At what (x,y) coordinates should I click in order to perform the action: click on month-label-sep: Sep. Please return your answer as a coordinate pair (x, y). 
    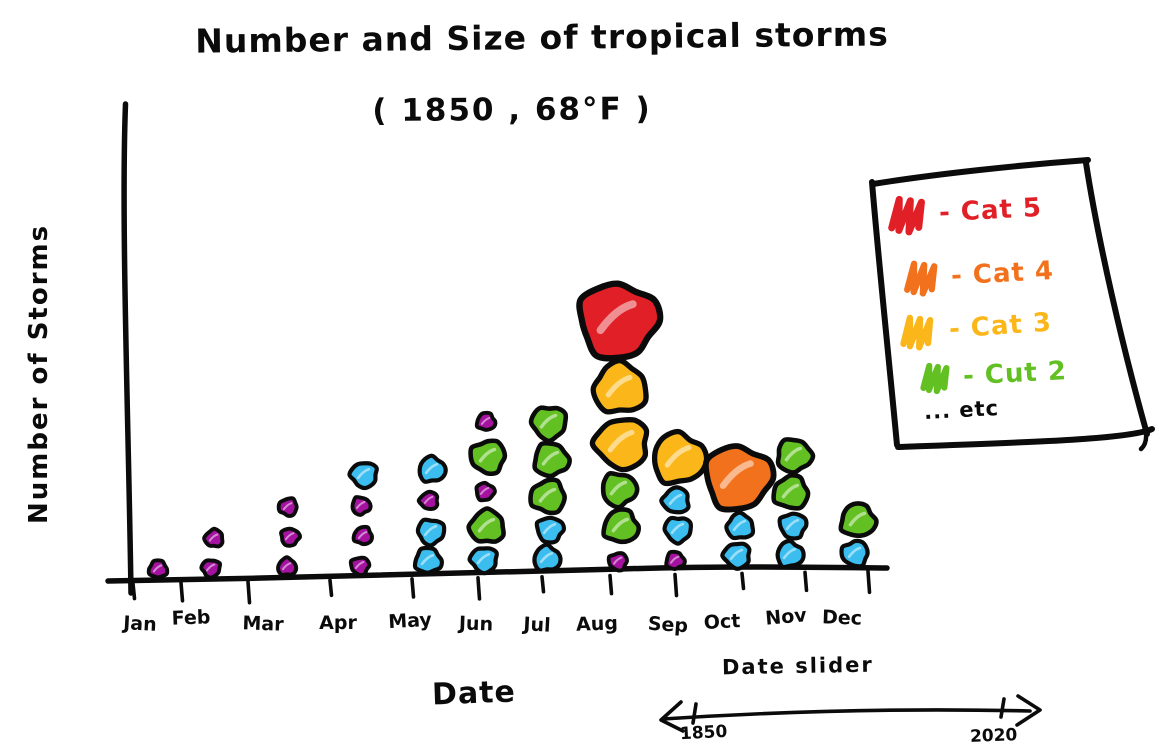
    Looking at the image, I should click on (668, 625).